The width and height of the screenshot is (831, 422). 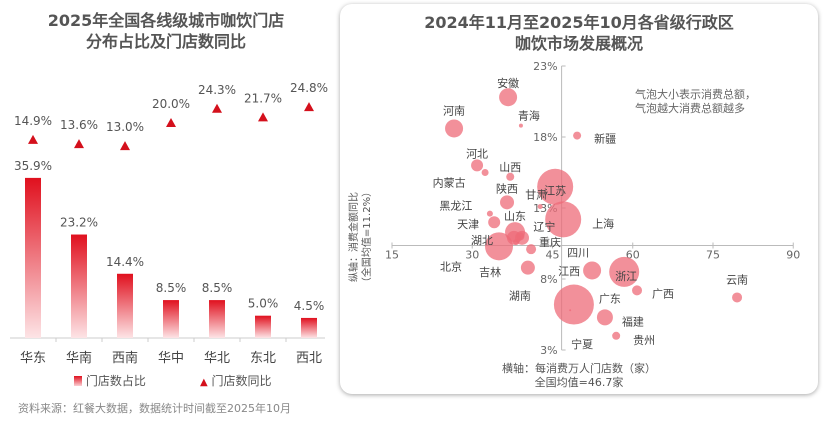 What do you see at coordinates (482, 240) in the screenshot?
I see `bubble-label: 湖北` at bounding box center [482, 240].